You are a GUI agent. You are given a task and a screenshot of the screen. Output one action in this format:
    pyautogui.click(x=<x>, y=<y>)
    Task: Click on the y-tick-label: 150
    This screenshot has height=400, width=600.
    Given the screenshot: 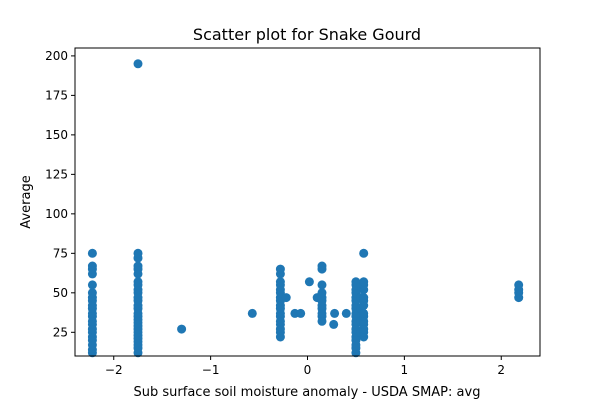 What is the action you would take?
    pyautogui.click(x=56, y=135)
    